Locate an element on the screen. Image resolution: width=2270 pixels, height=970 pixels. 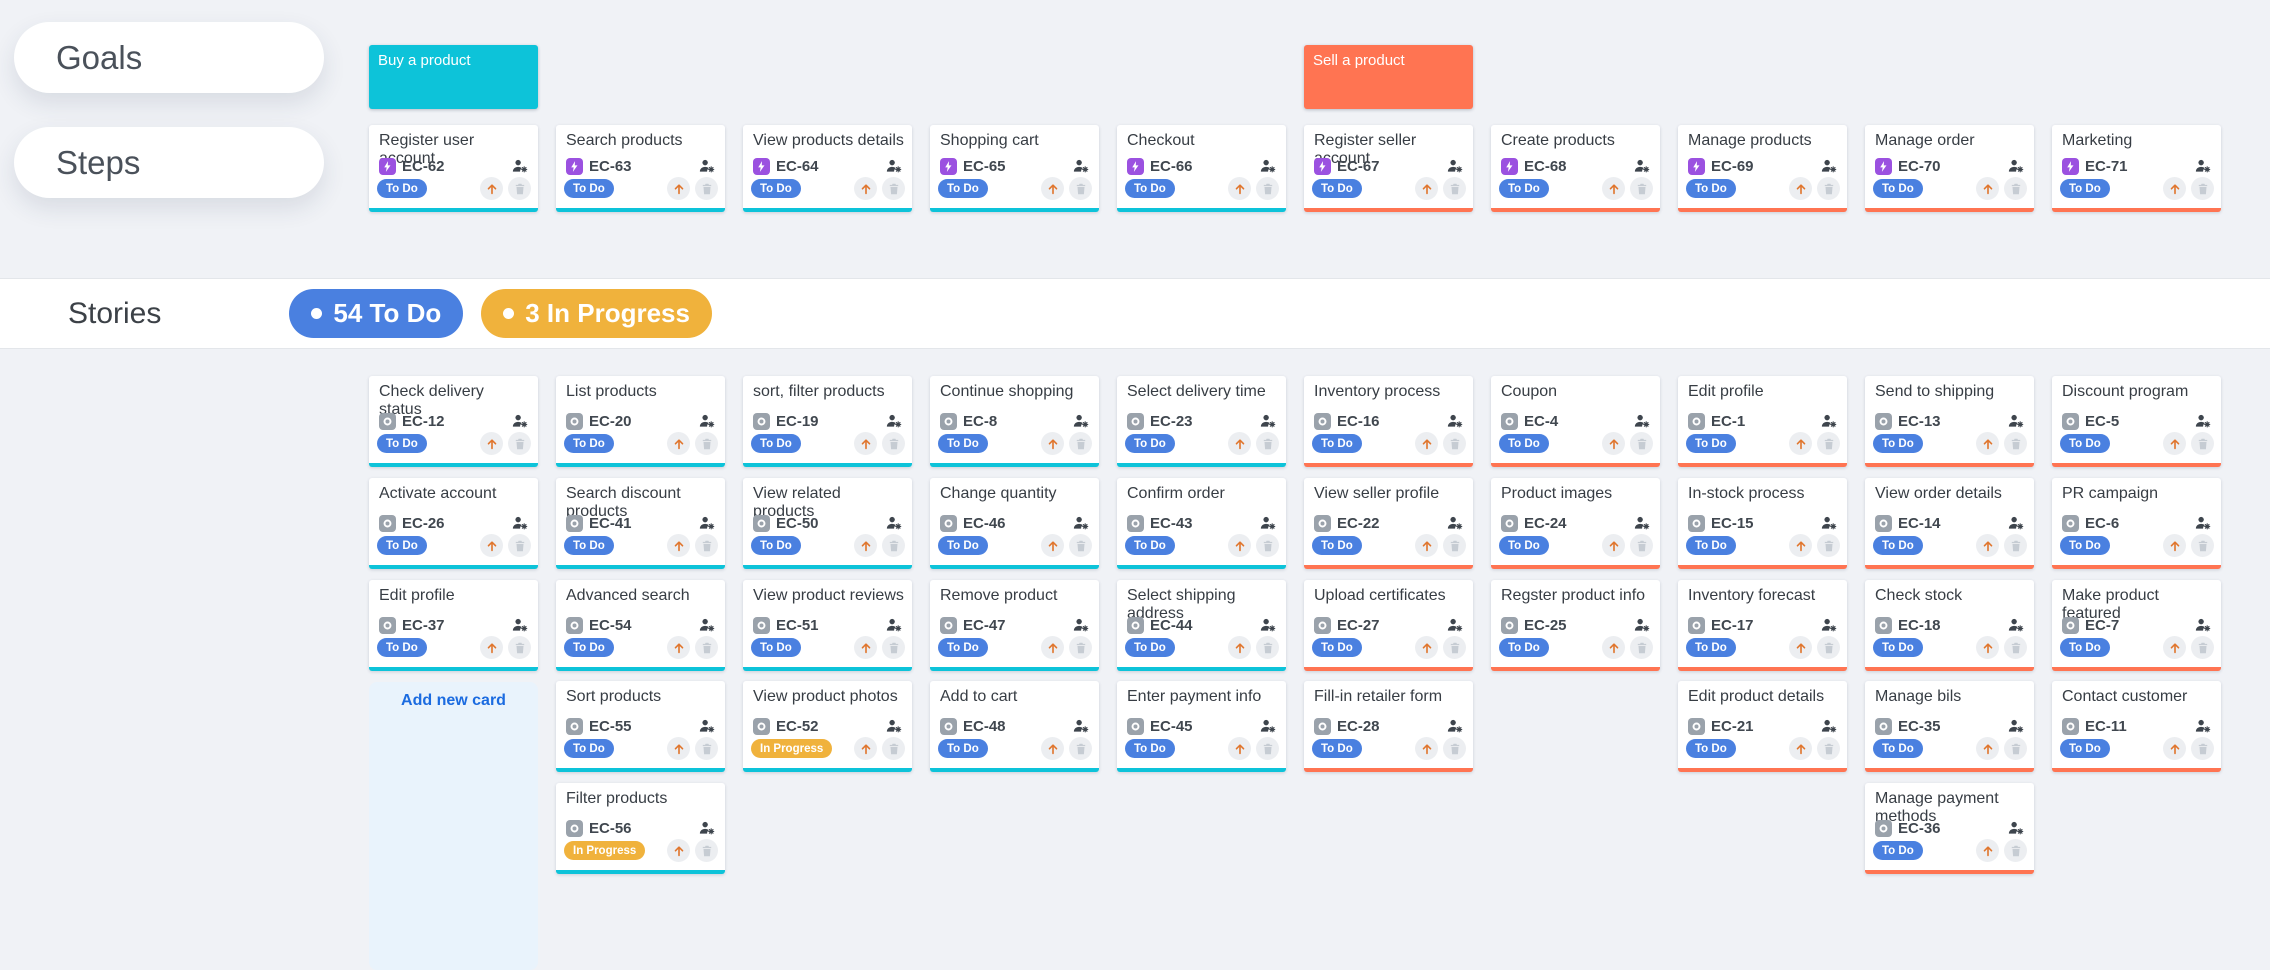
story-card: Regster product info EC-25 To Do is located at coordinates (1575, 625).